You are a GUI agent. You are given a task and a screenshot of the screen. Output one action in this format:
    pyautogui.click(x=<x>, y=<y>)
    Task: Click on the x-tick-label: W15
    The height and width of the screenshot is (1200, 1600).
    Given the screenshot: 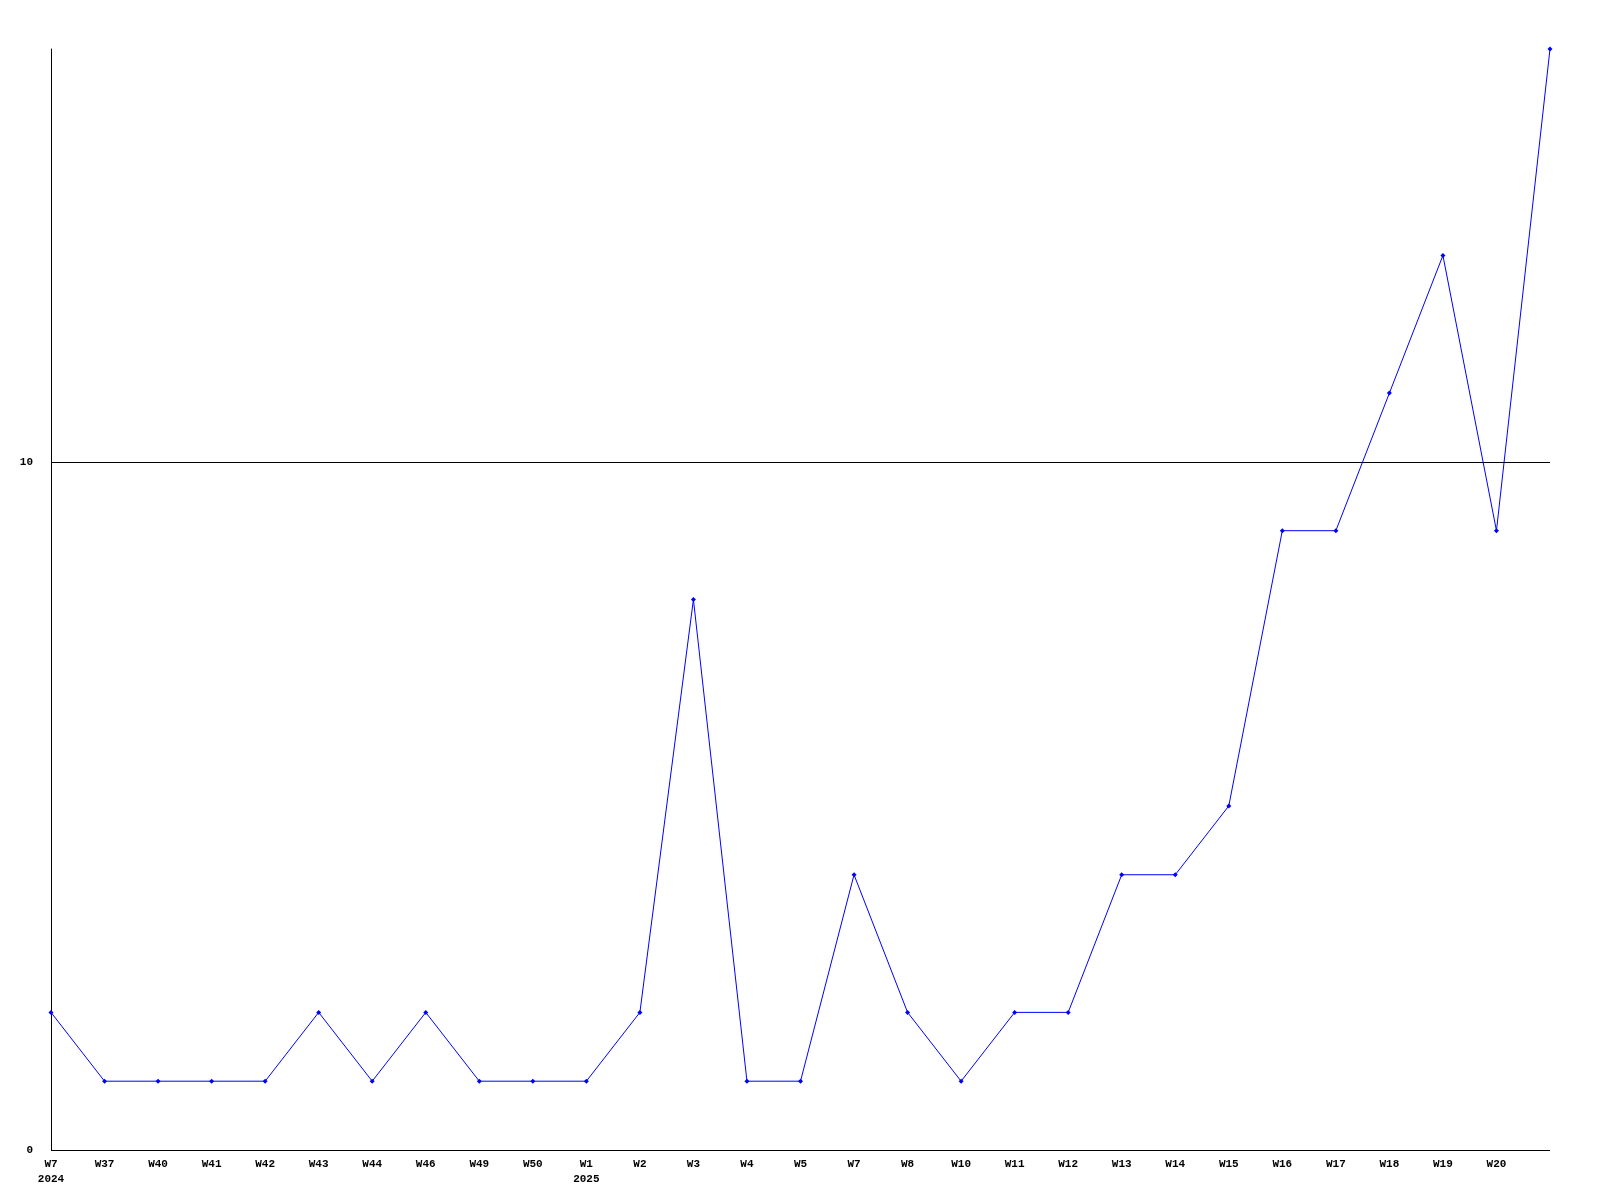 What is the action you would take?
    pyautogui.click(x=1229, y=1163)
    